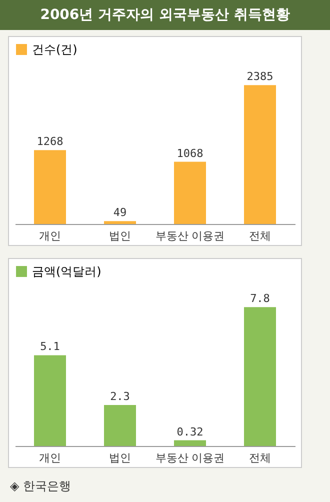 The width and height of the screenshot is (330, 502). Describe the element at coordinates (50, 347) in the screenshot. I see `data-label: 5.1` at that location.